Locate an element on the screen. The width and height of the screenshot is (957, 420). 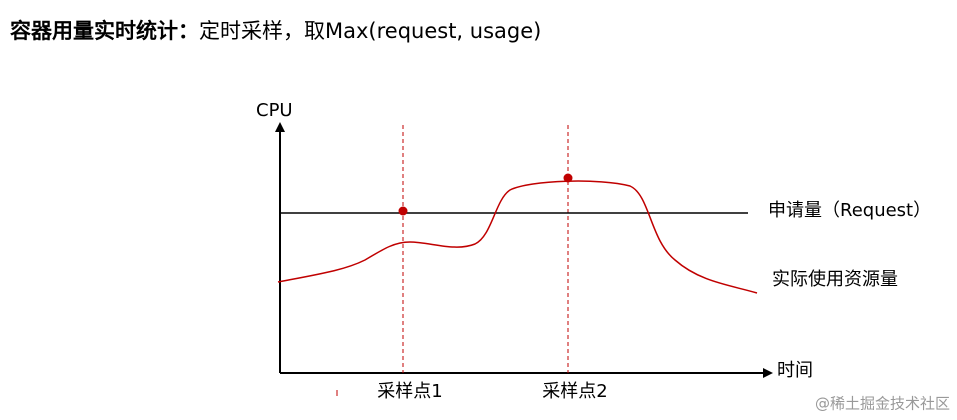
title-rest: 定时采样，取Max(request, usage) is located at coordinates (370, 31).